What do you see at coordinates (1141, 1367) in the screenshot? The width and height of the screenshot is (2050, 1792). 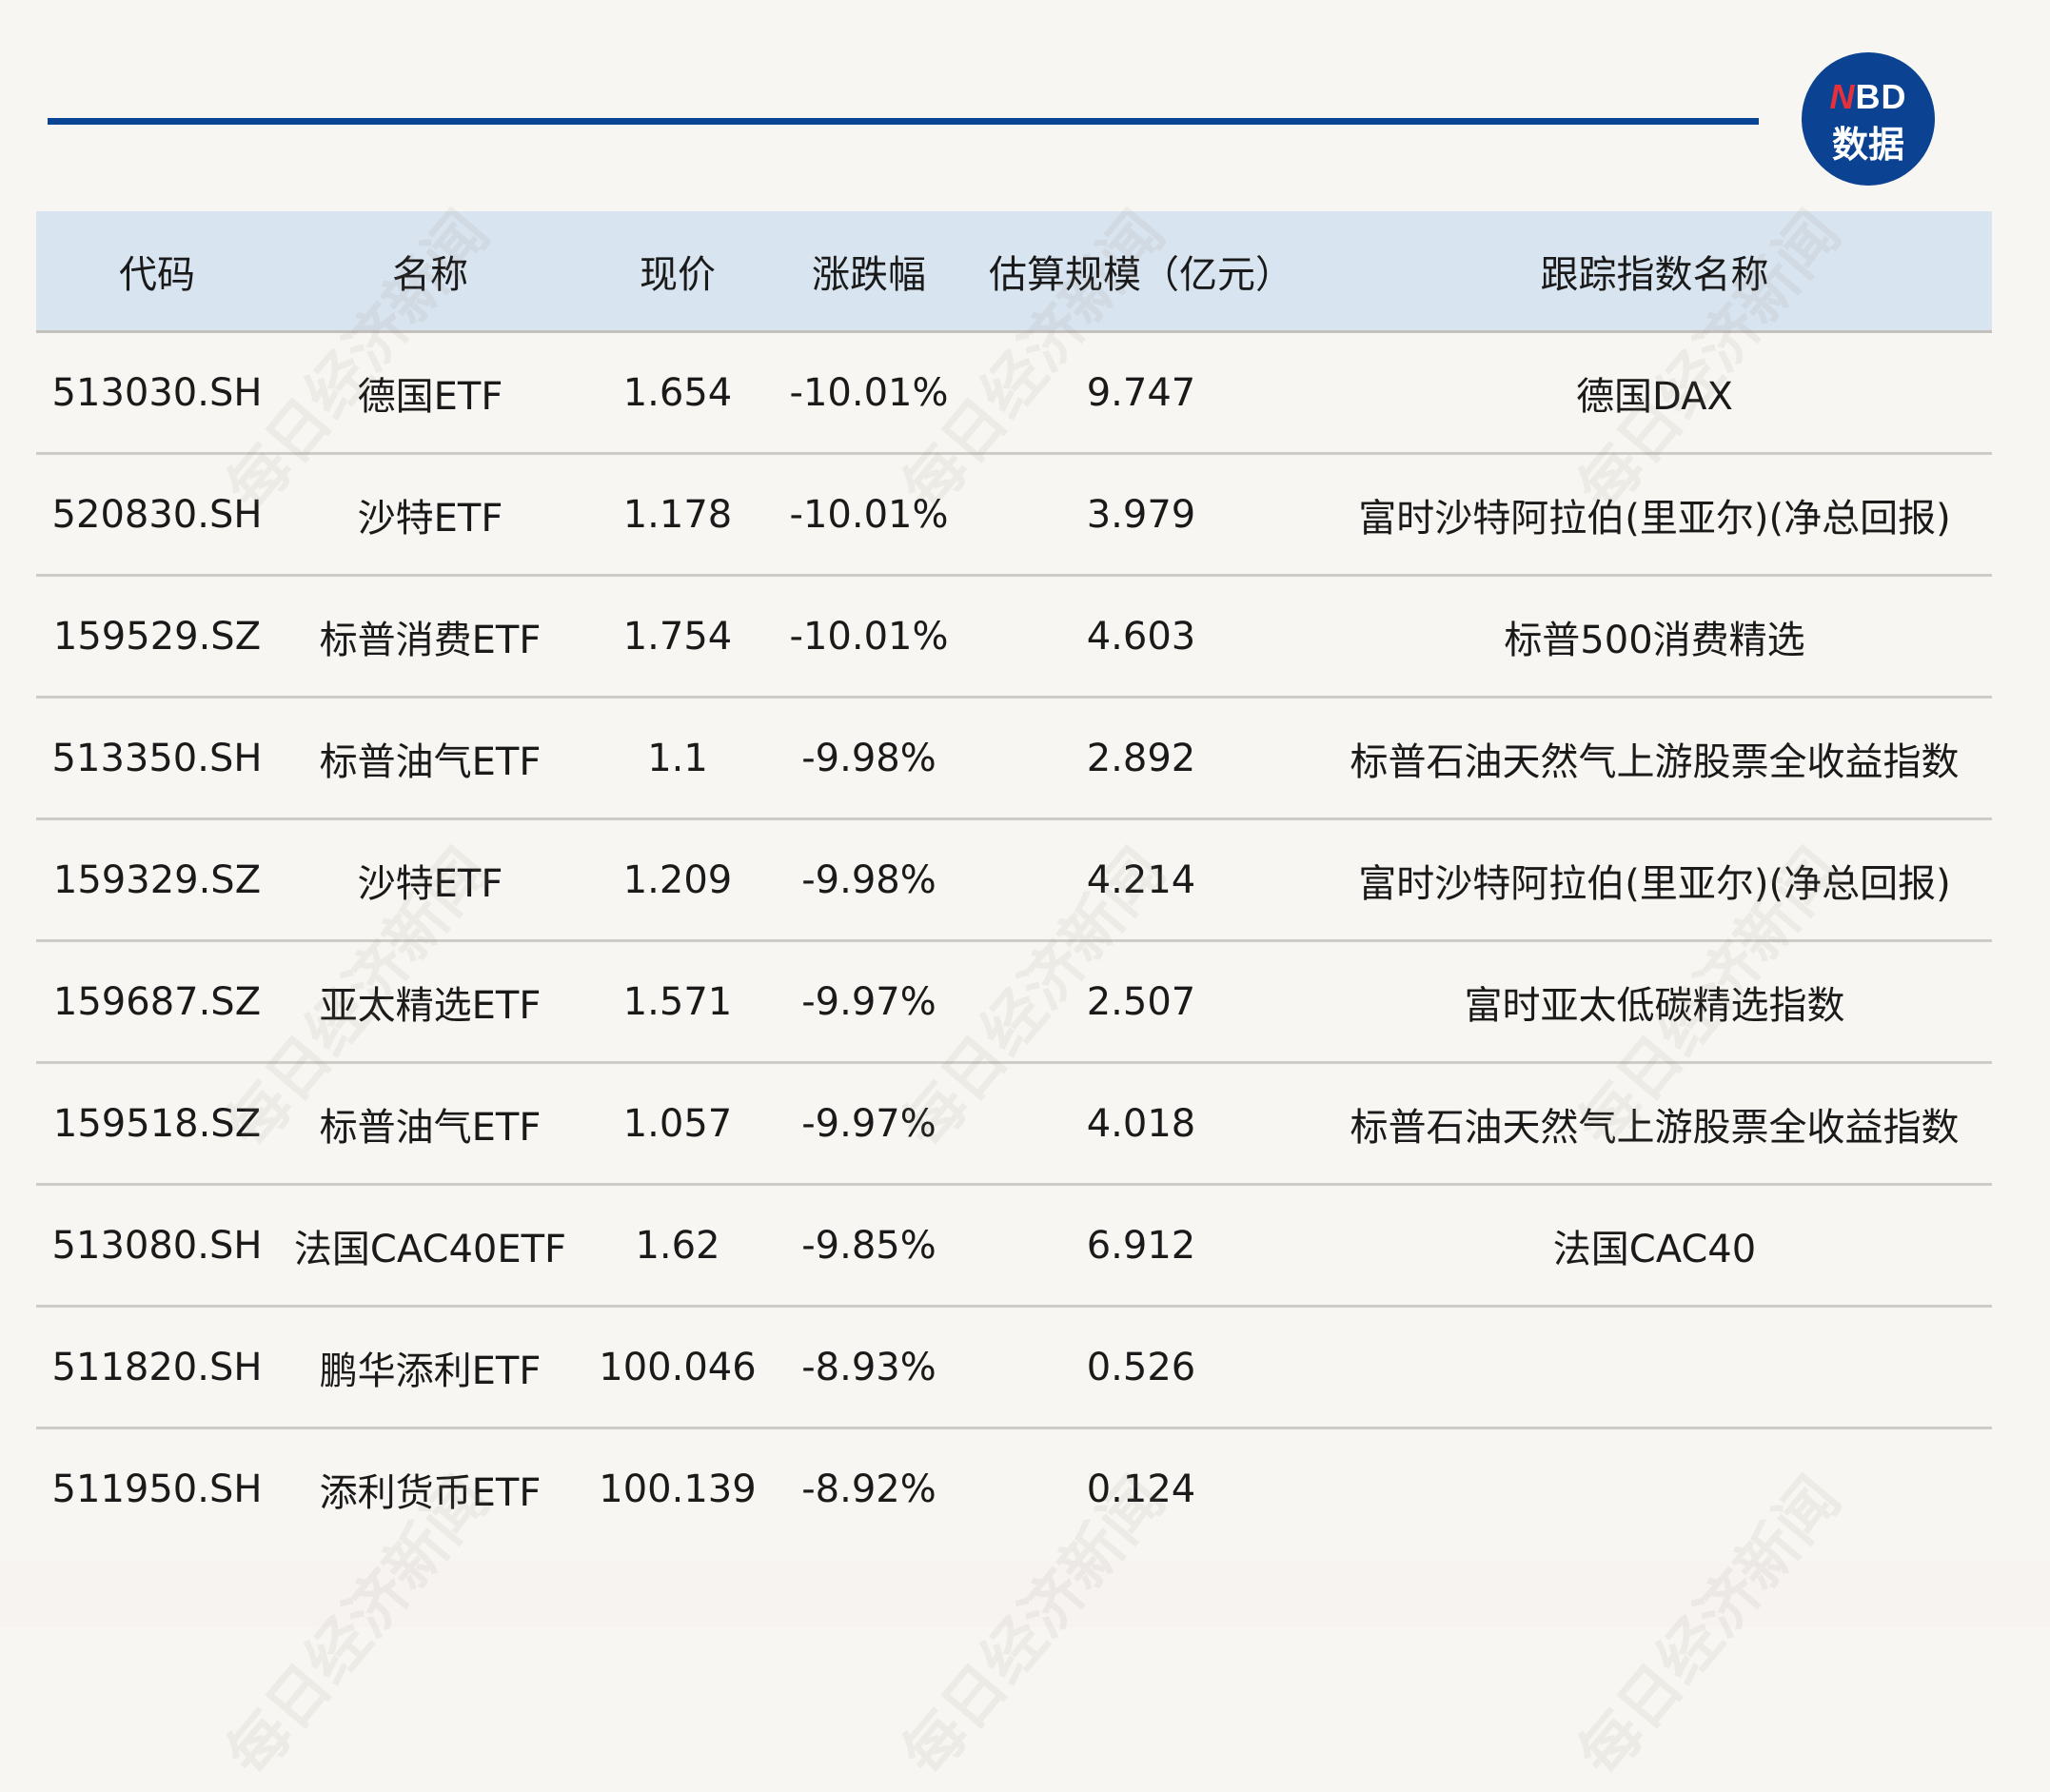 I see `cell-scale: 0.526` at bounding box center [1141, 1367].